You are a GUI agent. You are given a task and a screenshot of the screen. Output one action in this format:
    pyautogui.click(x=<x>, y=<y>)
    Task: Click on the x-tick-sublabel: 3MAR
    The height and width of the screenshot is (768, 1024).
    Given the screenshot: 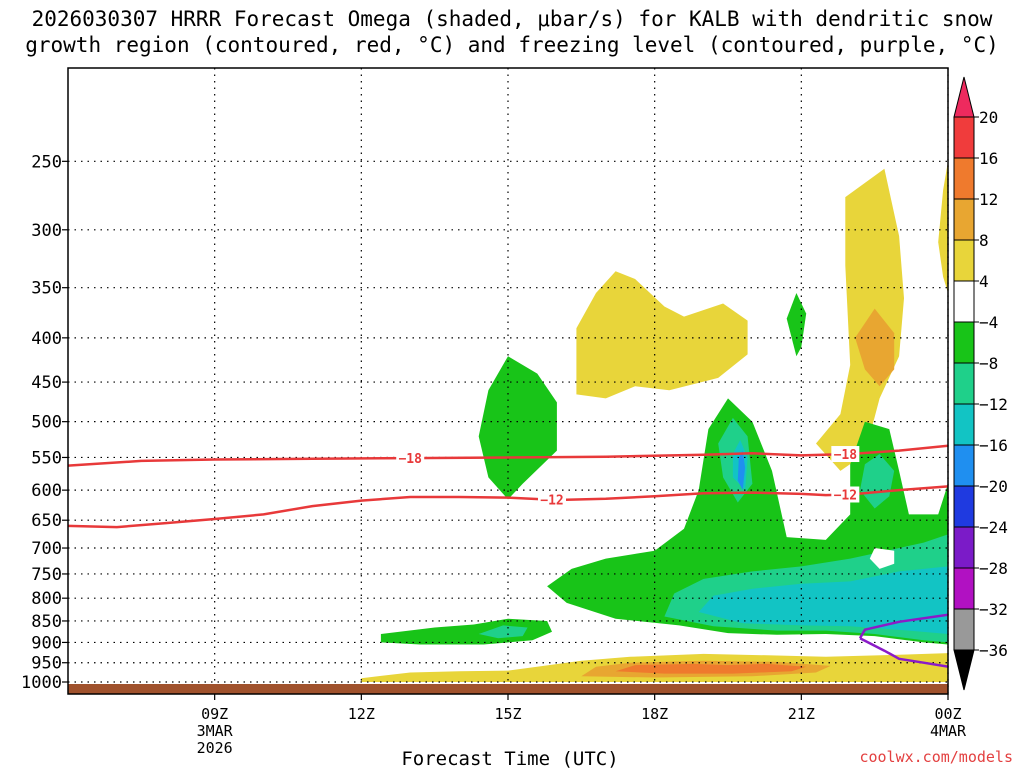 What is the action you would take?
    pyautogui.click(x=215, y=731)
    